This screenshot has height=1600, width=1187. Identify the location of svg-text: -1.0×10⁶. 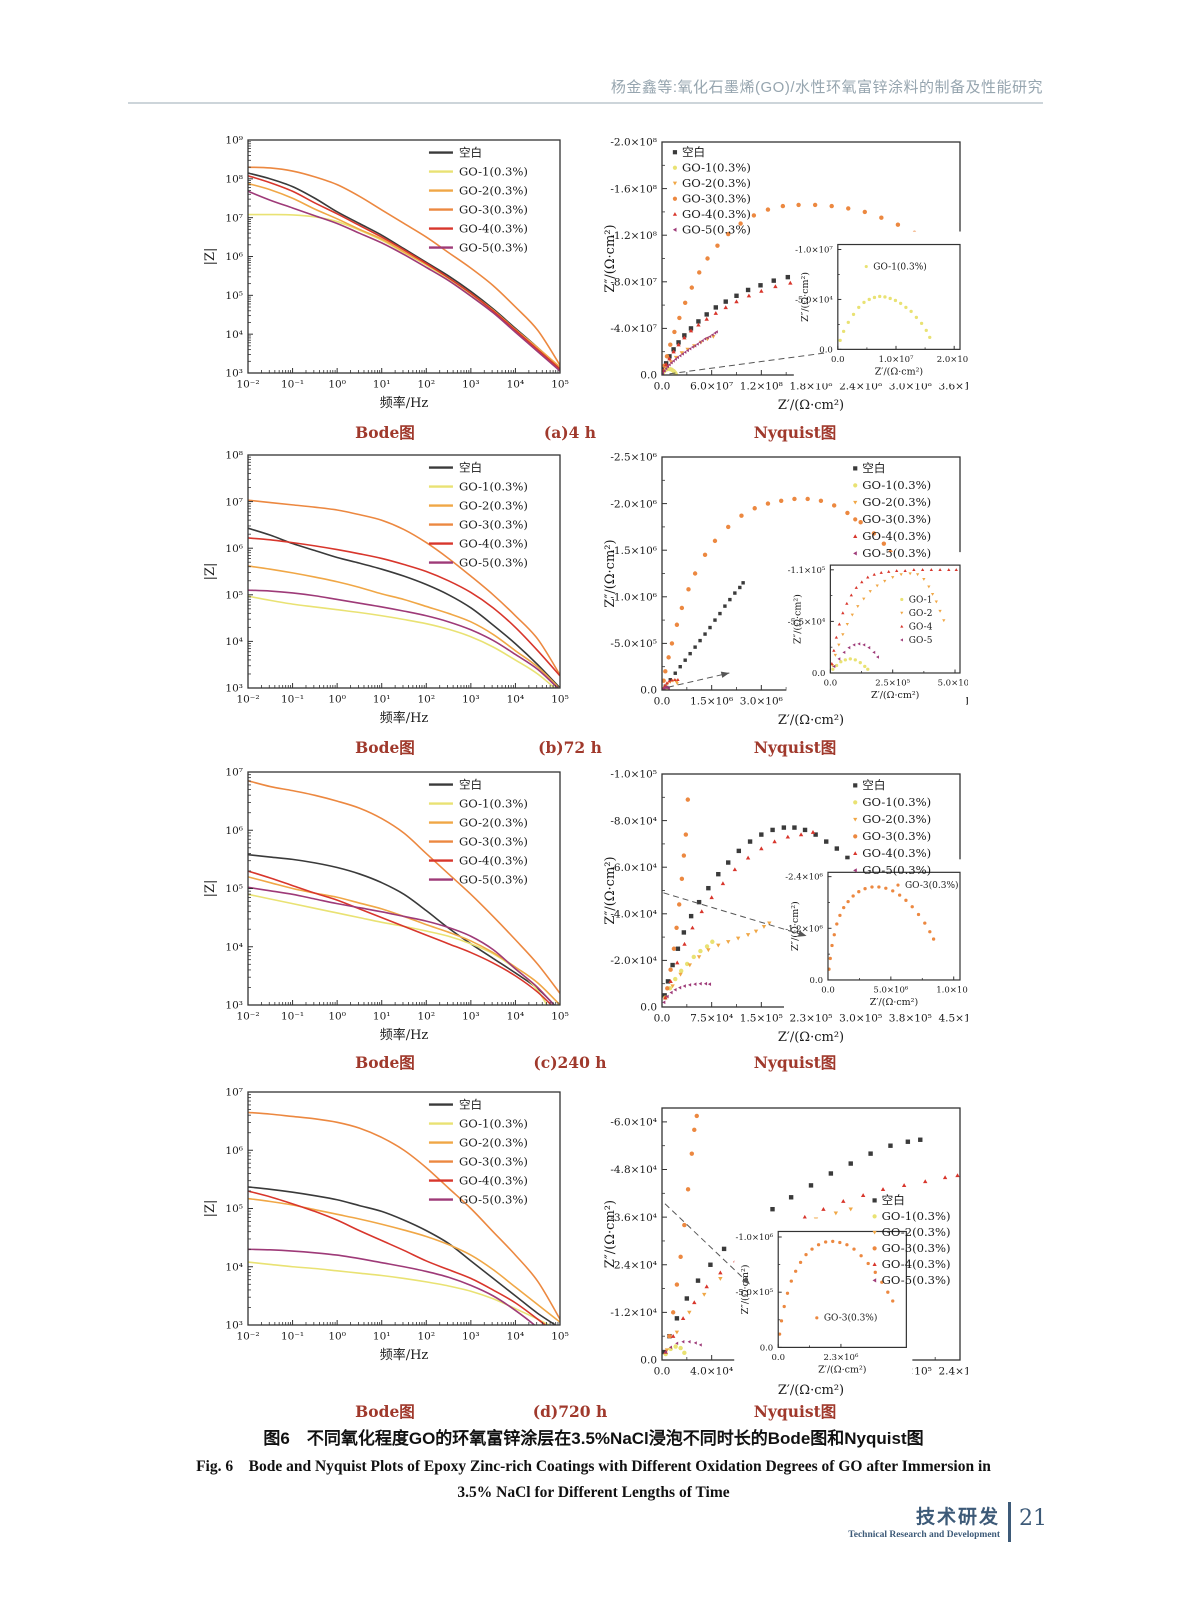
(633, 597).